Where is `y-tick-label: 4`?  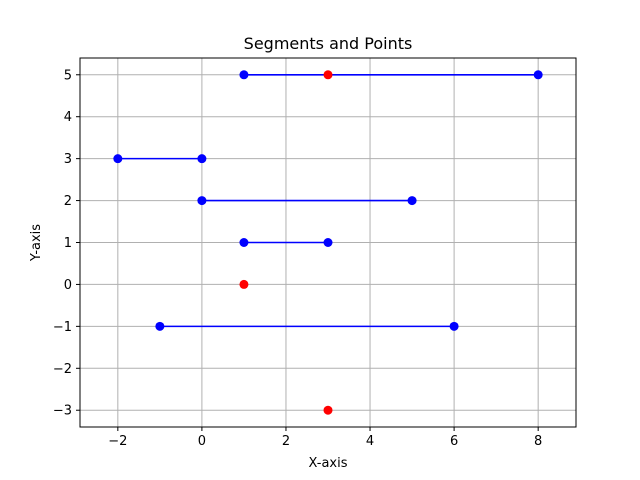
y-tick-label: 4 is located at coordinates (68, 117).